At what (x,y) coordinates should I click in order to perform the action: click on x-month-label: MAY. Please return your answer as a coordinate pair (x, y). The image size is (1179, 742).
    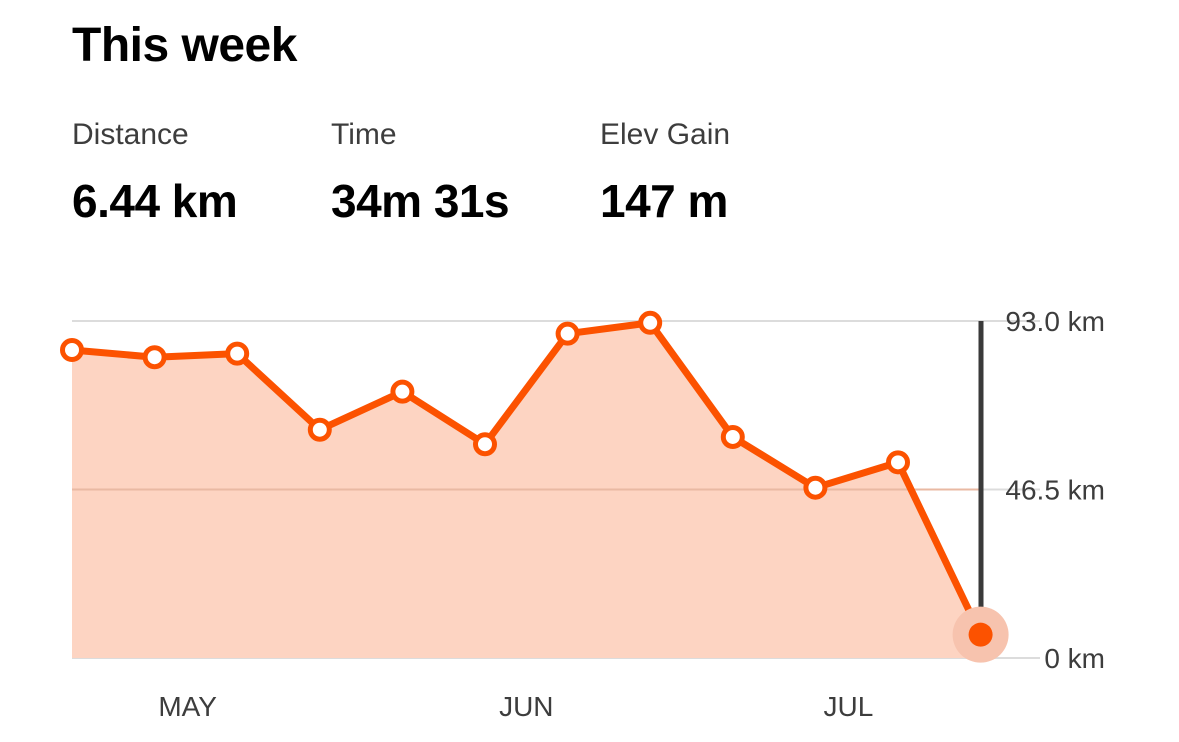
    Looking at the image, I should click on (187, 706).